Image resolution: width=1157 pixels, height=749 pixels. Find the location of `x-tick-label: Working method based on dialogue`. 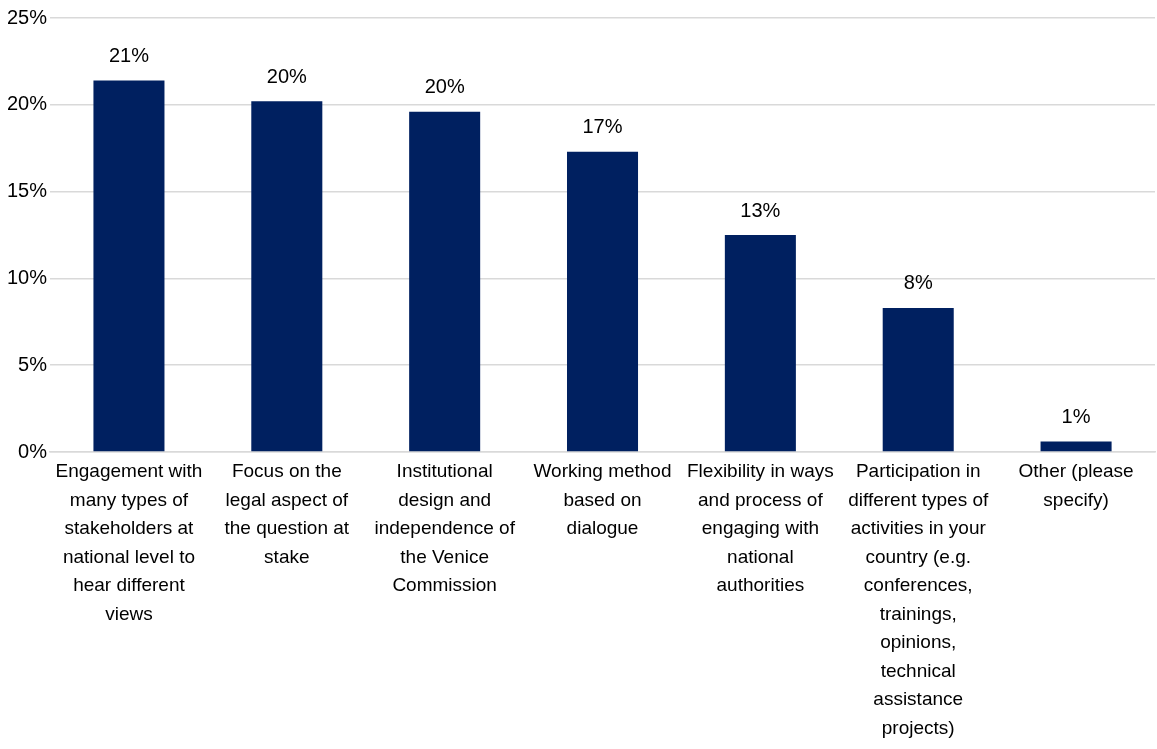

x-tick-label: Working method based on dialogue is located at coordinates (602, 499).